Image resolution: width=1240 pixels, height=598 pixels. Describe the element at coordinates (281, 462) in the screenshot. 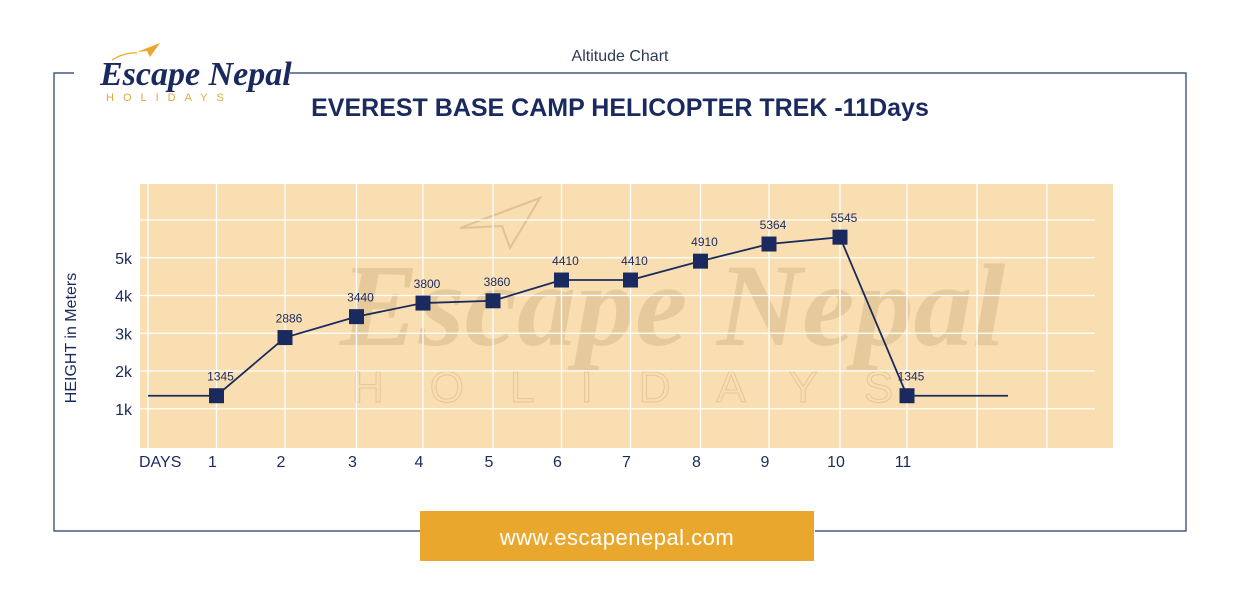

I see `x-tick-label: 2` at that location.